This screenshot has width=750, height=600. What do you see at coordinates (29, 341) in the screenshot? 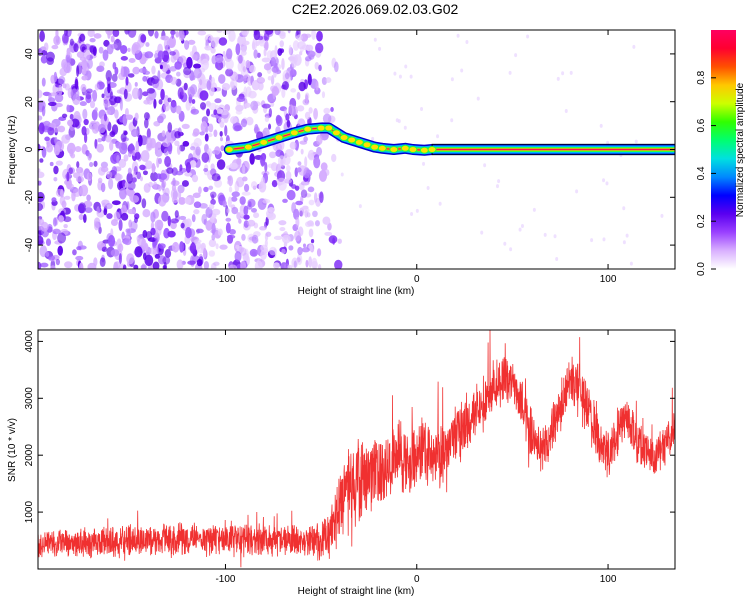
I see `y-tick-label-3: 4000` at bounding box center [29, 341].